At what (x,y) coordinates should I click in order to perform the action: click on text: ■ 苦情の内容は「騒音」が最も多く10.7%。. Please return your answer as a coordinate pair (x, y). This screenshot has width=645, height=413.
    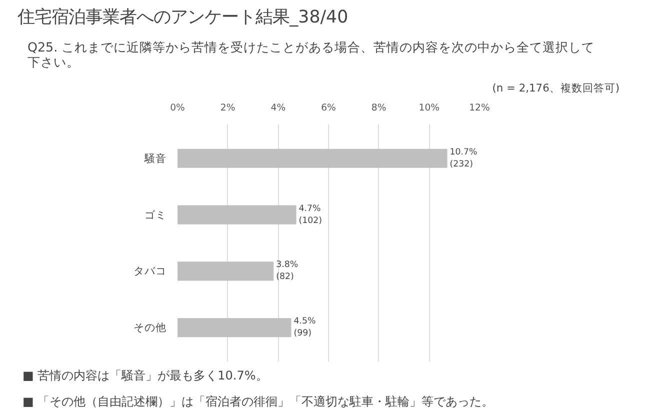
    Looking at the image, I should click on (145, 375).